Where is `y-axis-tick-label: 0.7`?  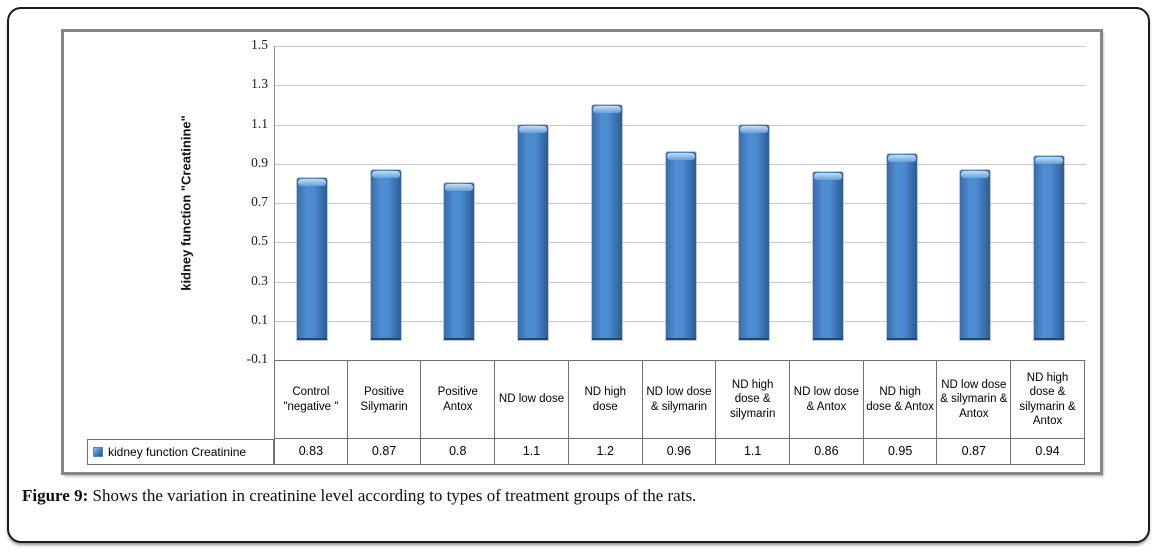
y-axis-tick-label: 0.7 is located at coordinates (259, 201).